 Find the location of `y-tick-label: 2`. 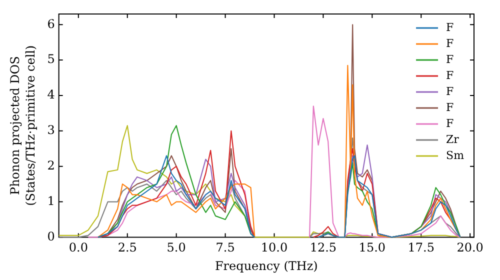

y-tick-label: 2 is located at coordinates (51, 165).